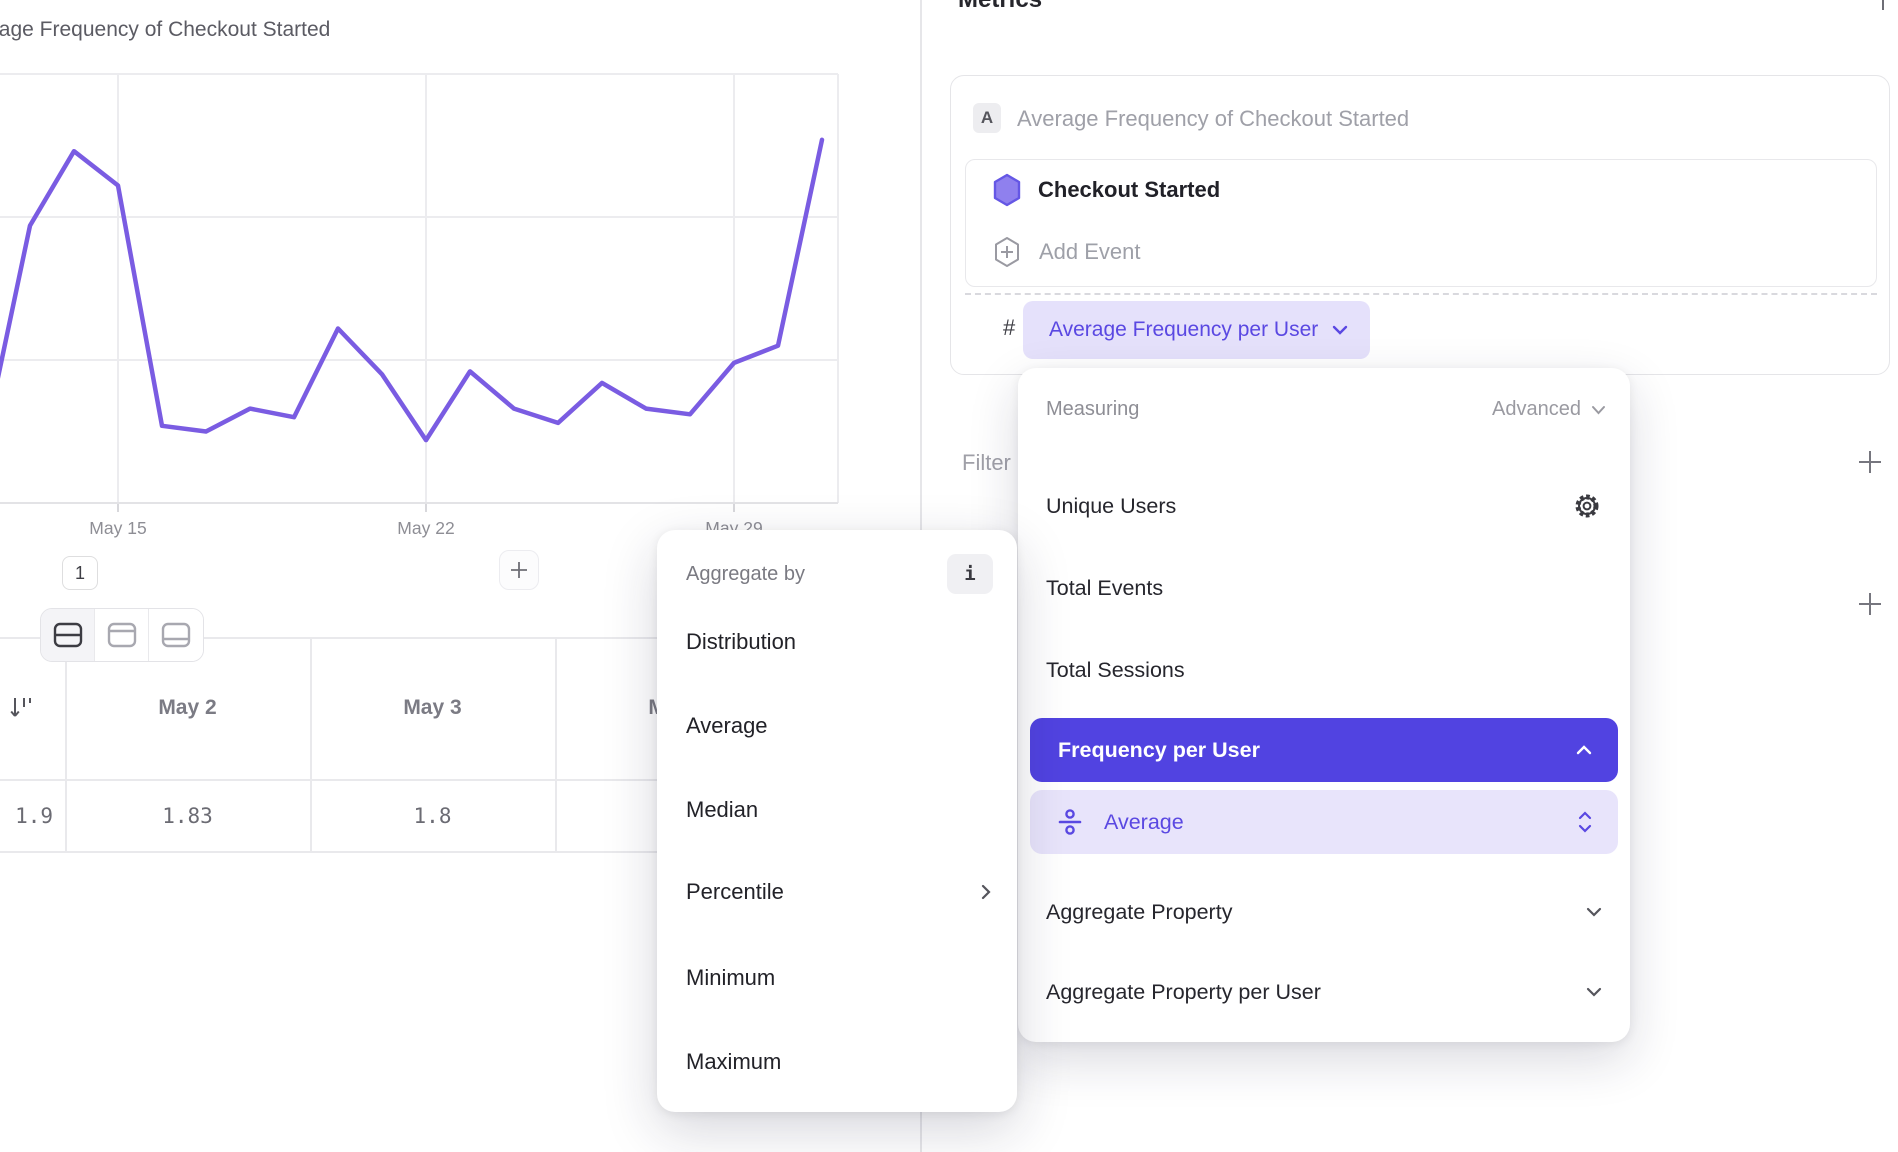  Describe the element at coordinates (1421, 252) in the screenshot. I see `add-event-row: Add Event` at that location.